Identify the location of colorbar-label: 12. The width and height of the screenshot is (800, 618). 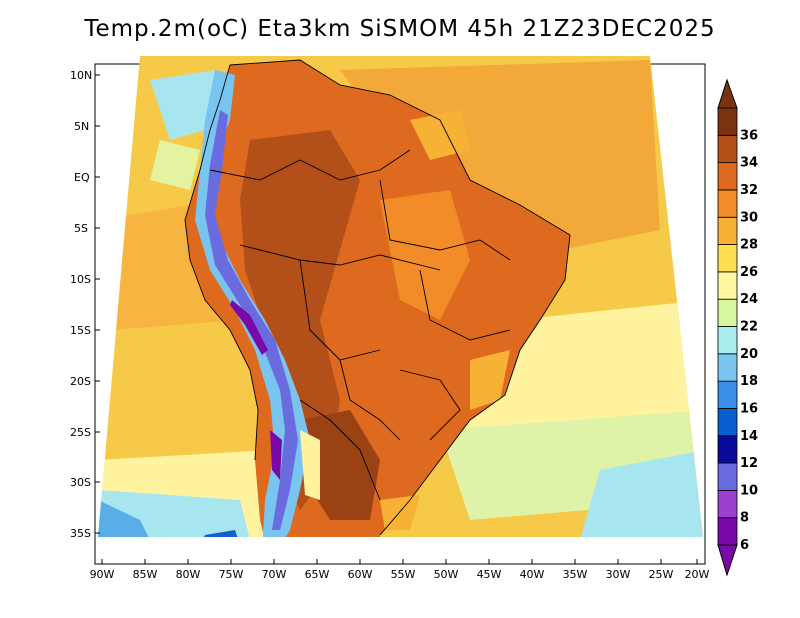
(749, 463).